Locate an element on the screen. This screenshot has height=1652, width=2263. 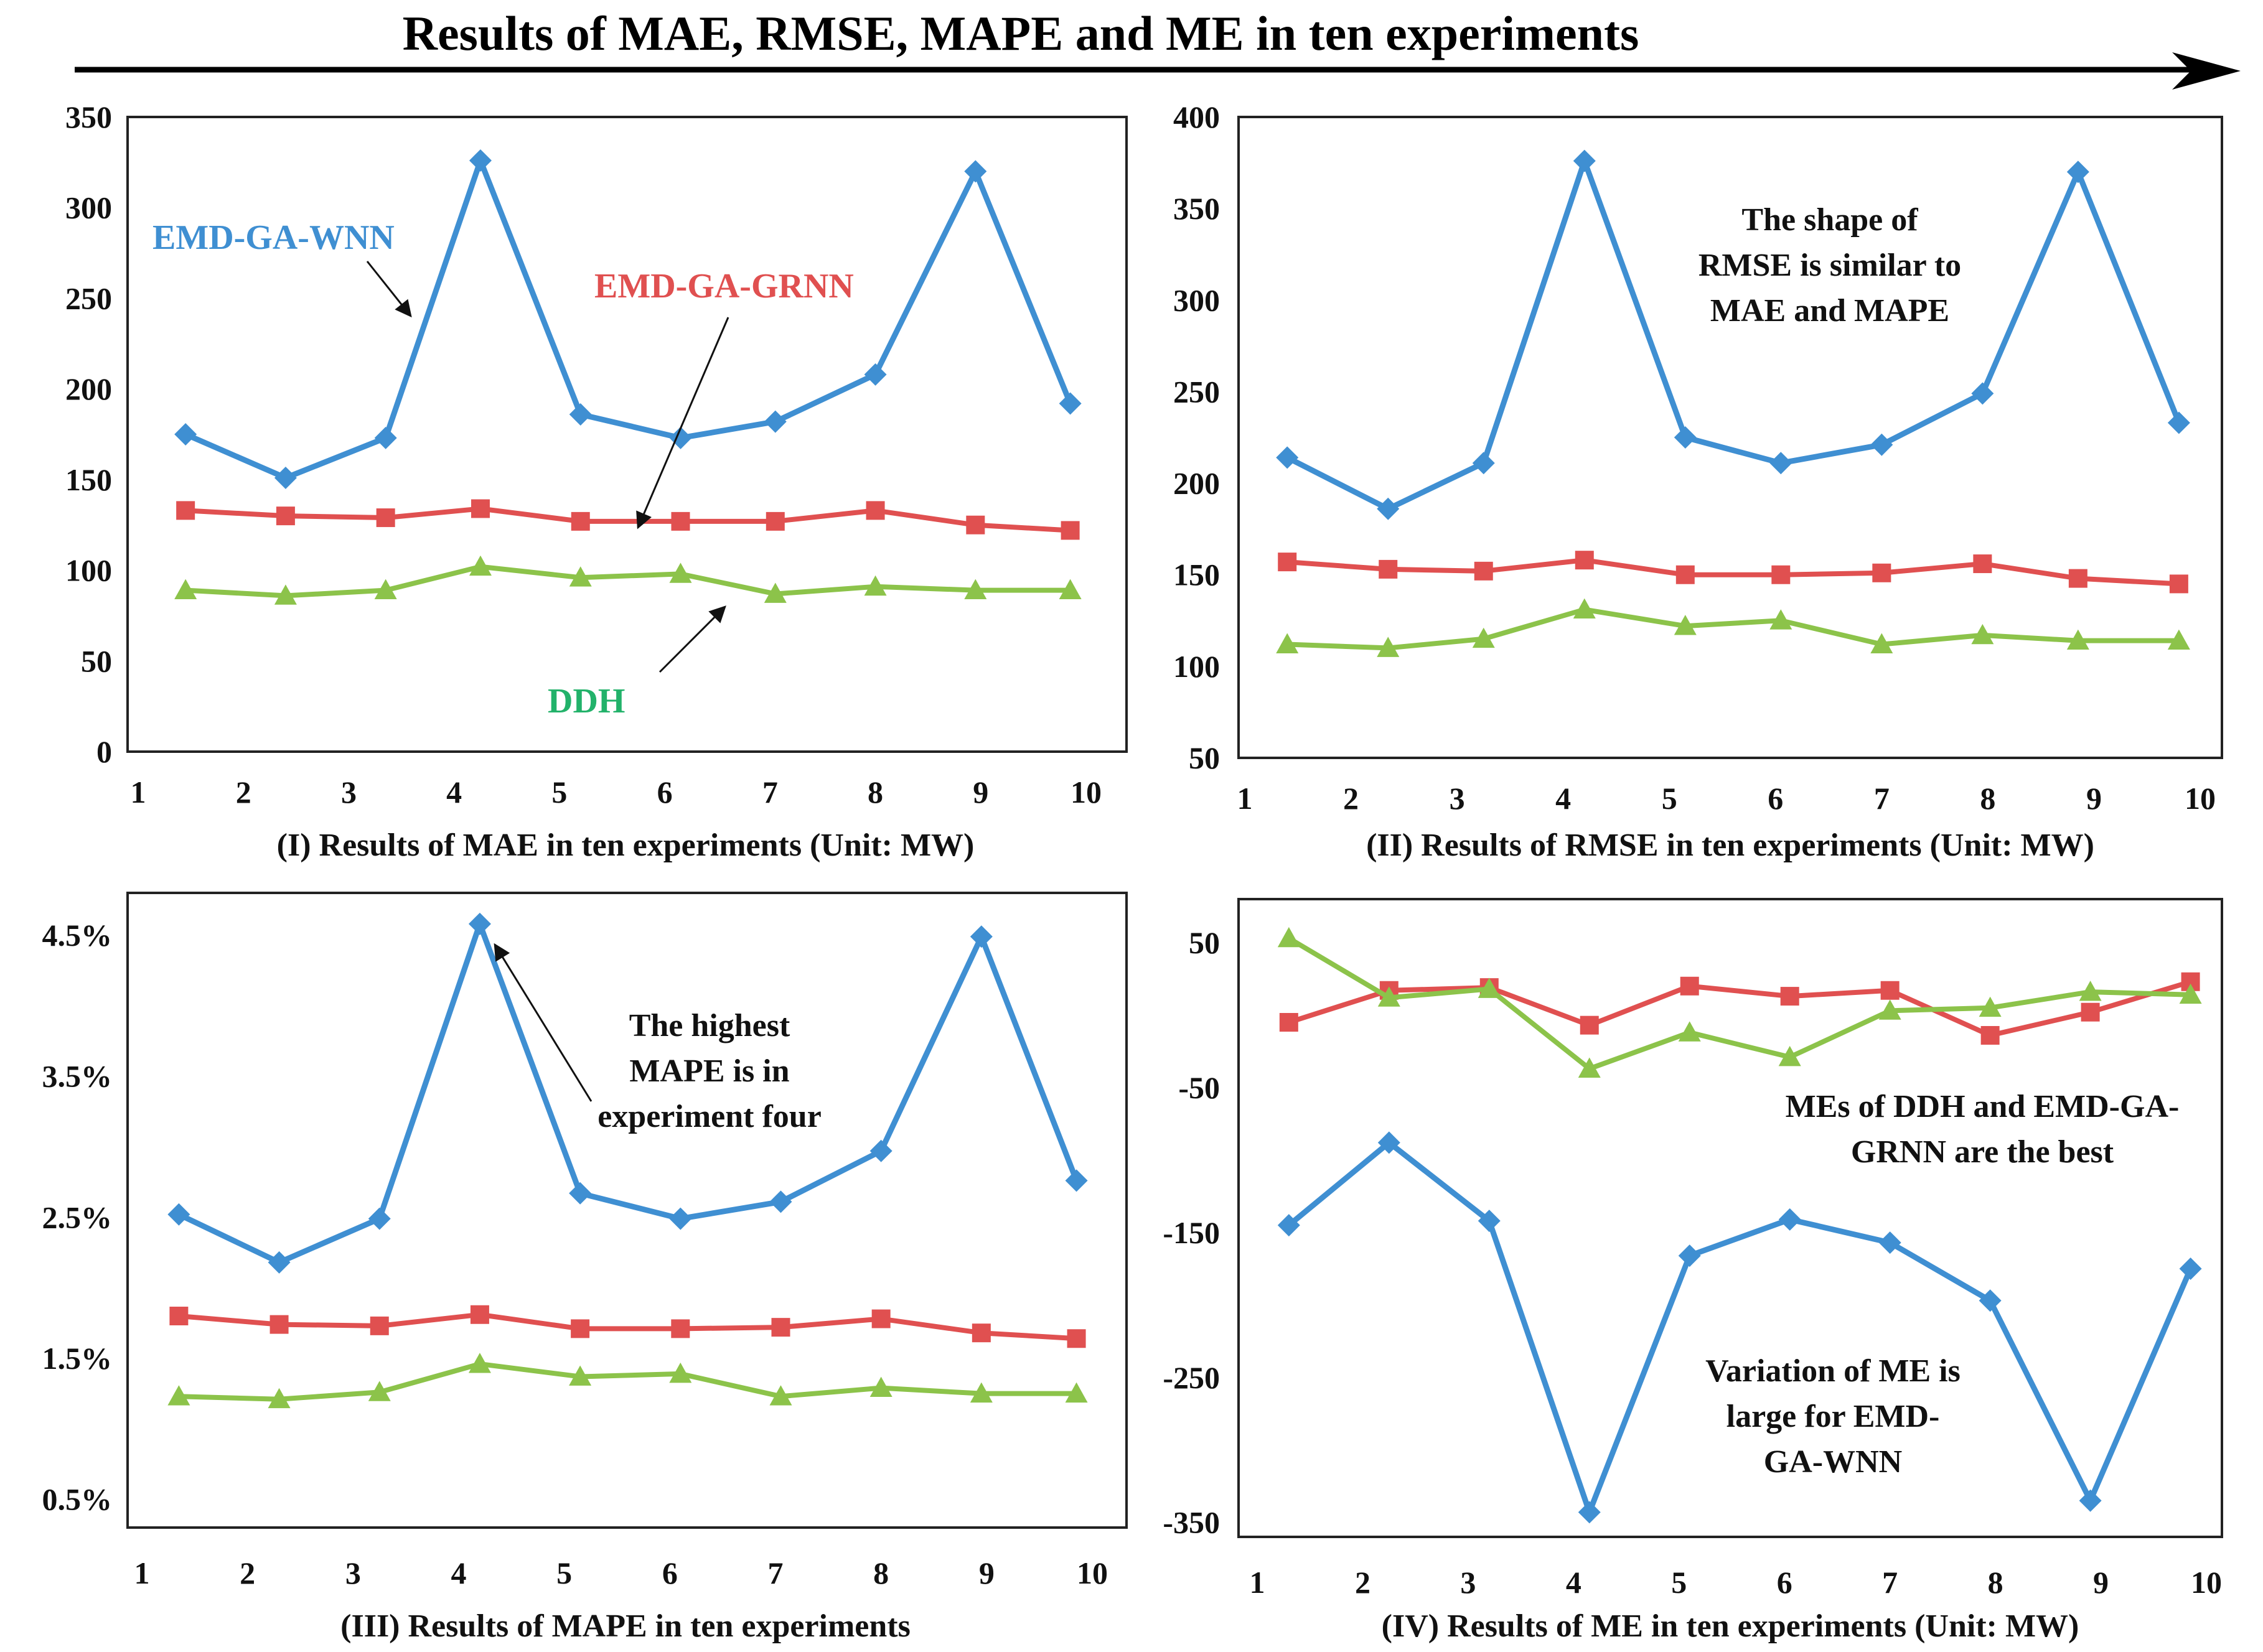
annotation-mape-line-3: experiment four is located at coordinates (709, 1116).